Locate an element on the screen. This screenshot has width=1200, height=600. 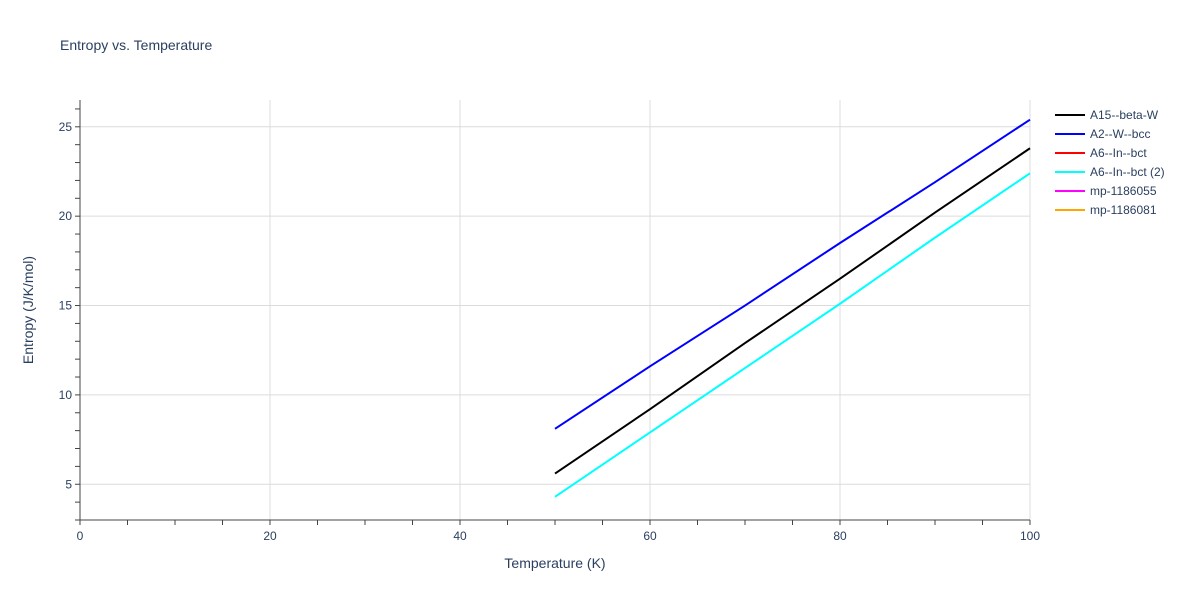
x-tick-label: 80 is located at coordinates (840, 536).